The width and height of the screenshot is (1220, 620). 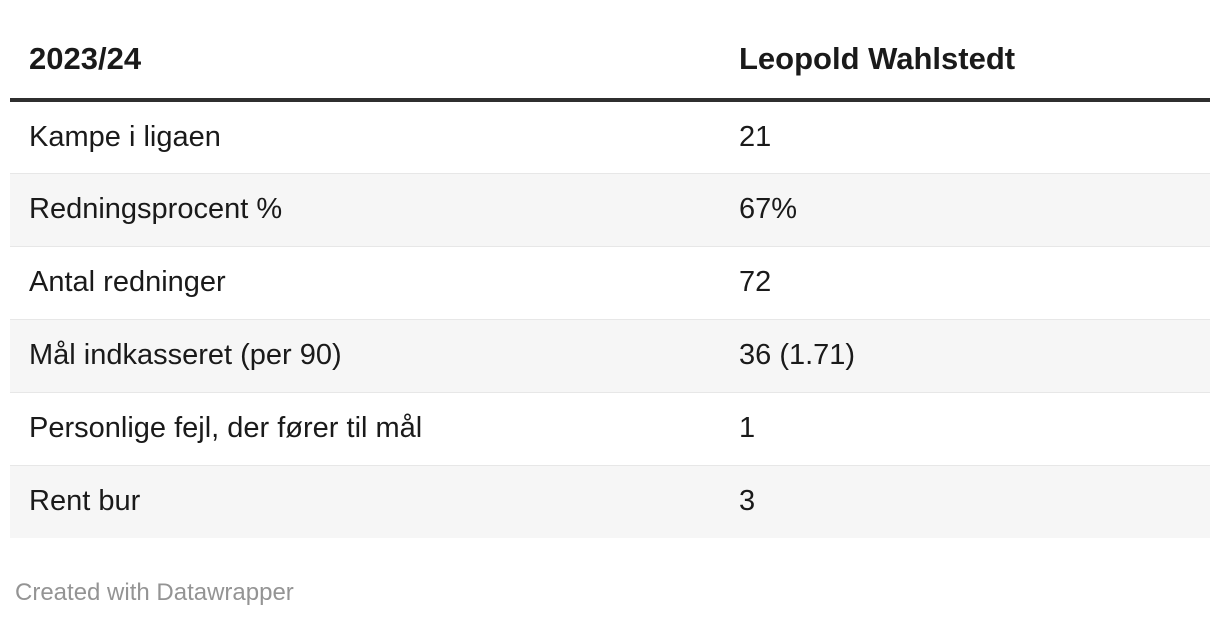 What do you see at coordinates (747, 428) in the screenshot?
I see `stat-value: 1` at bounding box center [747, 428].